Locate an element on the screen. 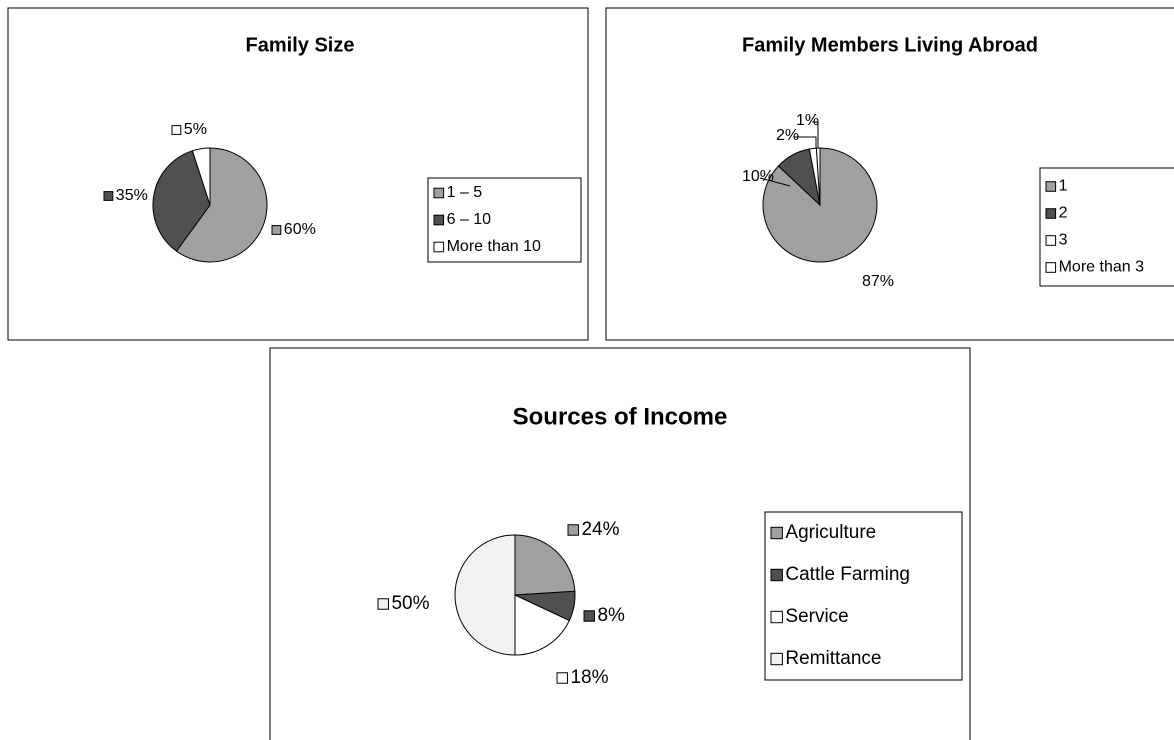 This screenshot has height=740, width=1174. legend-label: Service is located at coordinates (816, 616).